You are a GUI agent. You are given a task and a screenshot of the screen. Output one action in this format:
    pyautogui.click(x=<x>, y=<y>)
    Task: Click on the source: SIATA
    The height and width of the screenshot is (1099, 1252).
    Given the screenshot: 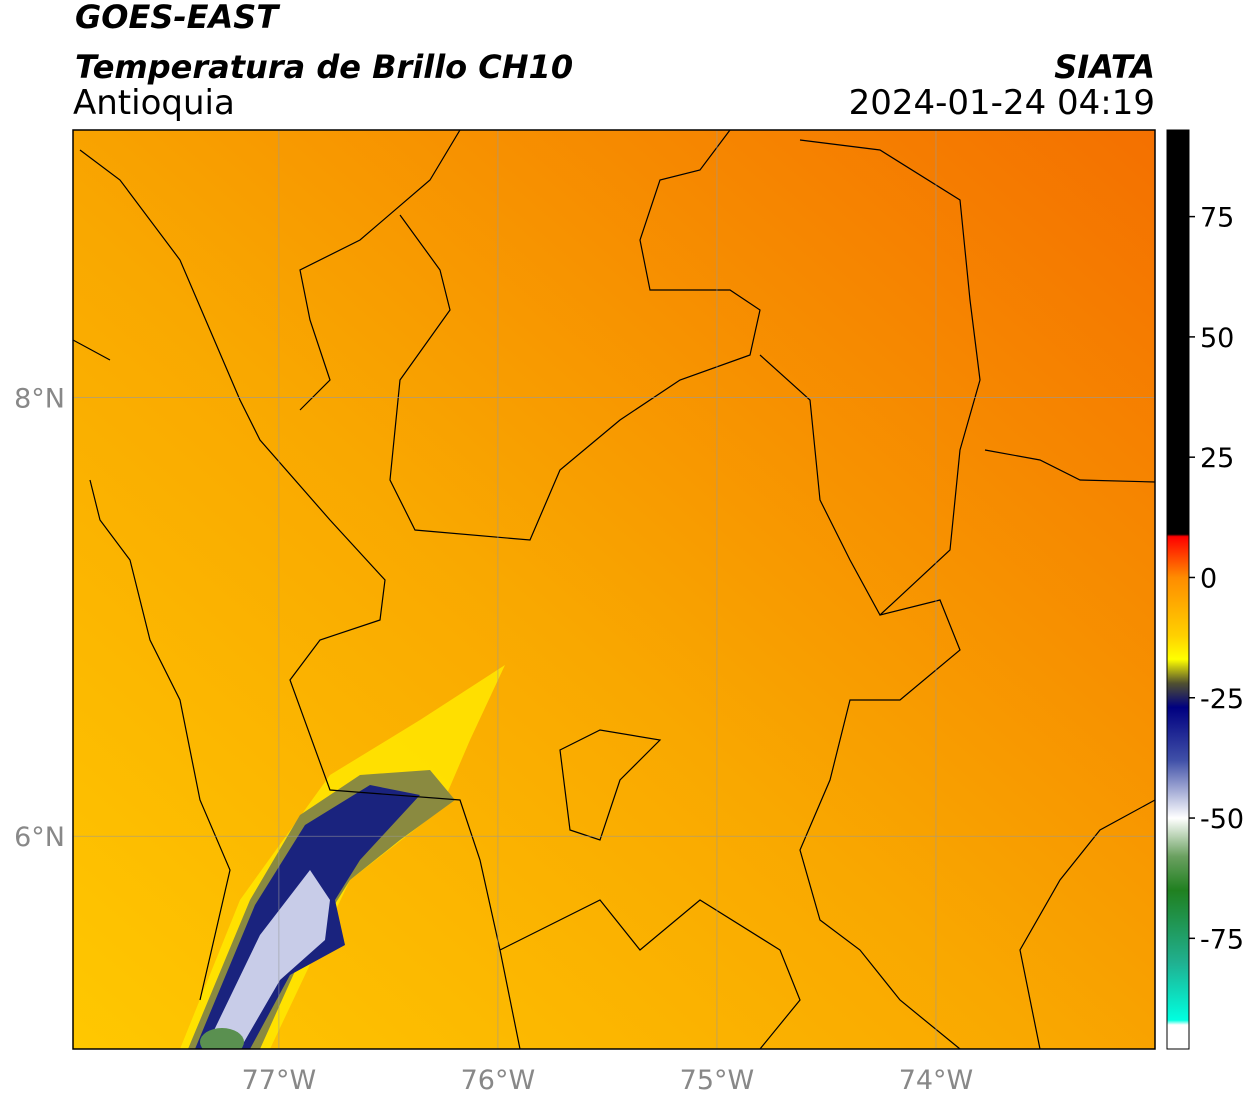 What is the action you would take?
    pyautogui.click(x=1104, y=67)
    